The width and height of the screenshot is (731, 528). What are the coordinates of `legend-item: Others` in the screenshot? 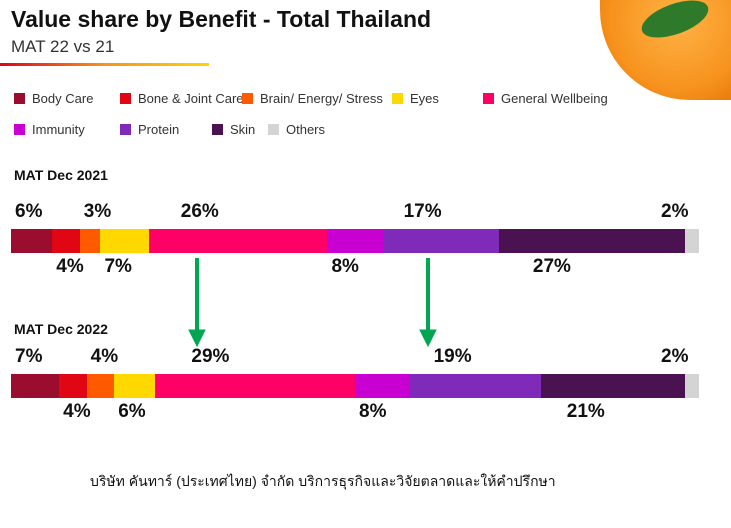 It's located at (296, 129).